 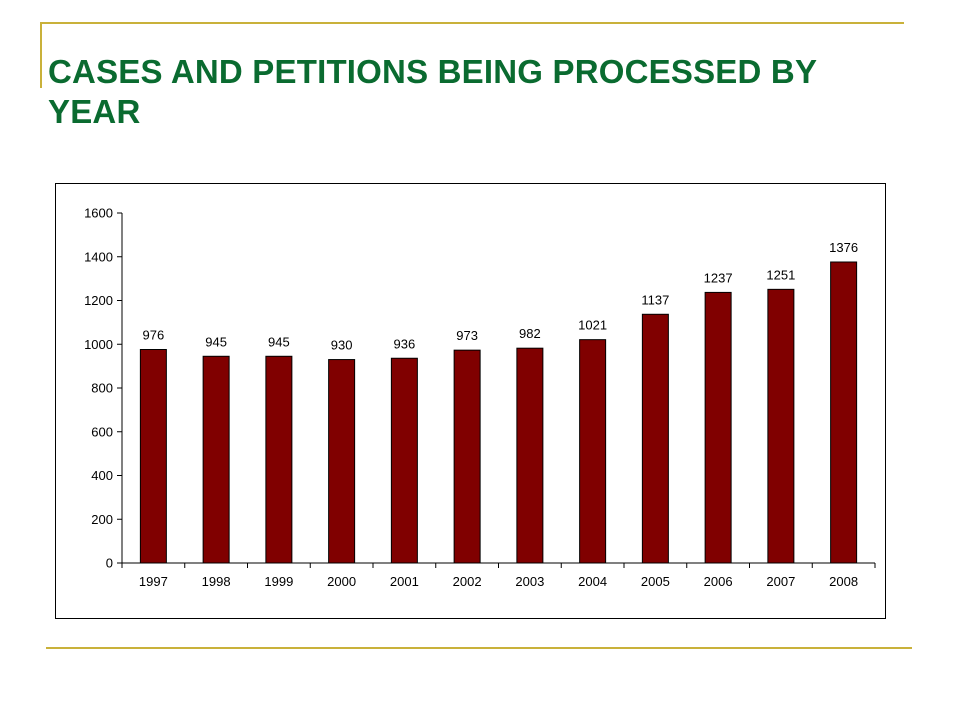 What do you see at coordinates (718, 277) in the screenshot?
I see `data-label-2006: 1237` at bounding box center [718, 277].